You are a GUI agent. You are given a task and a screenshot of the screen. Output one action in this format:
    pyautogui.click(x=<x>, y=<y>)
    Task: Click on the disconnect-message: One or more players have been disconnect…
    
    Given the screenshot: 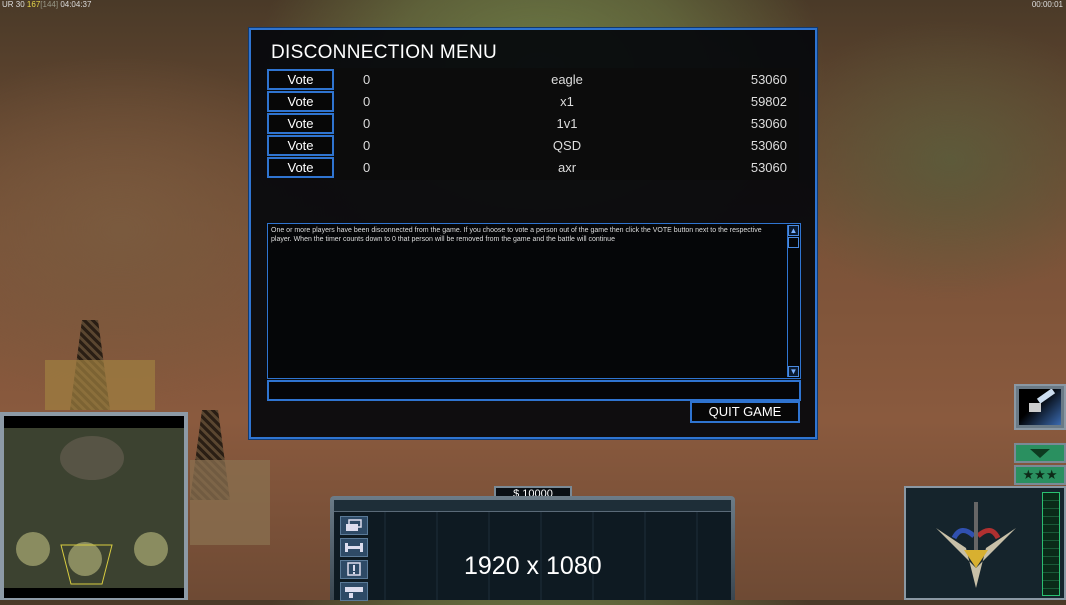 What is the action you would take?
    pyautogui.click(x=516, y=235)
    